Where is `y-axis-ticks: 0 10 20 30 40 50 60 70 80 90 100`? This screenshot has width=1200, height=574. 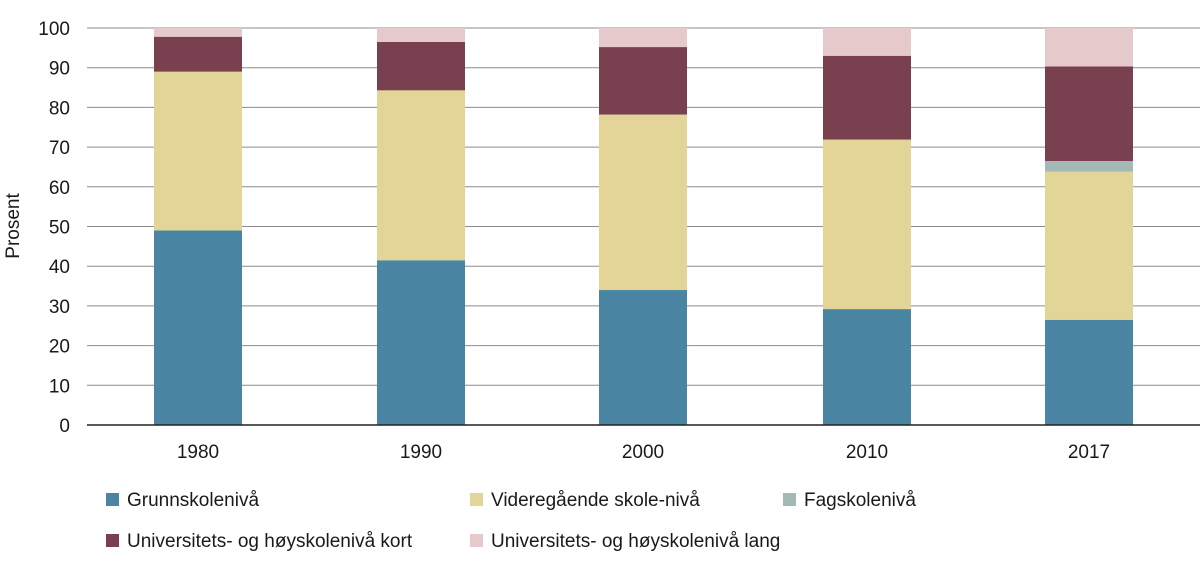
y-axis-ticks: 0 10 20 30 40 50 60 70 80 90 100 is located at coordinates (54, 228).